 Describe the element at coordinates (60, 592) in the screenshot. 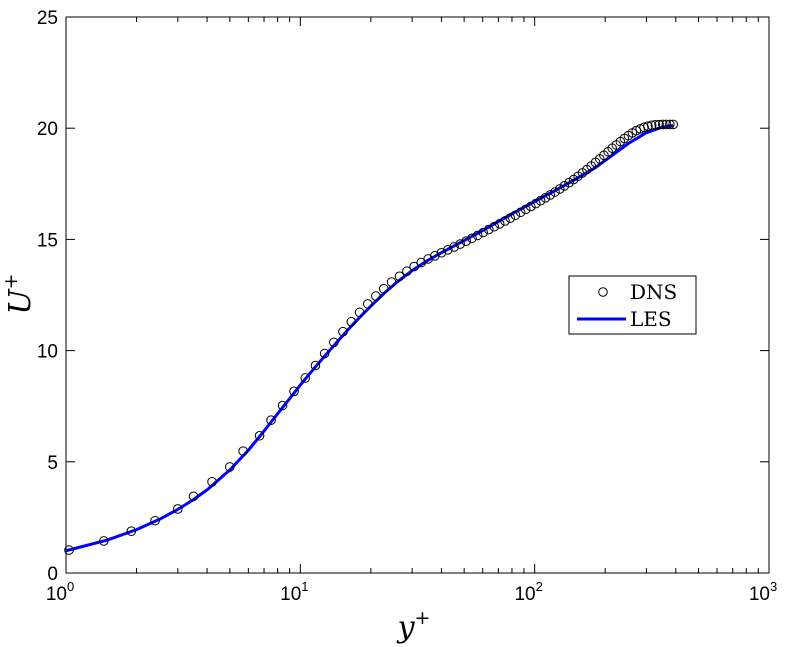

I see `x-tick-label: 10⁰` at that location.